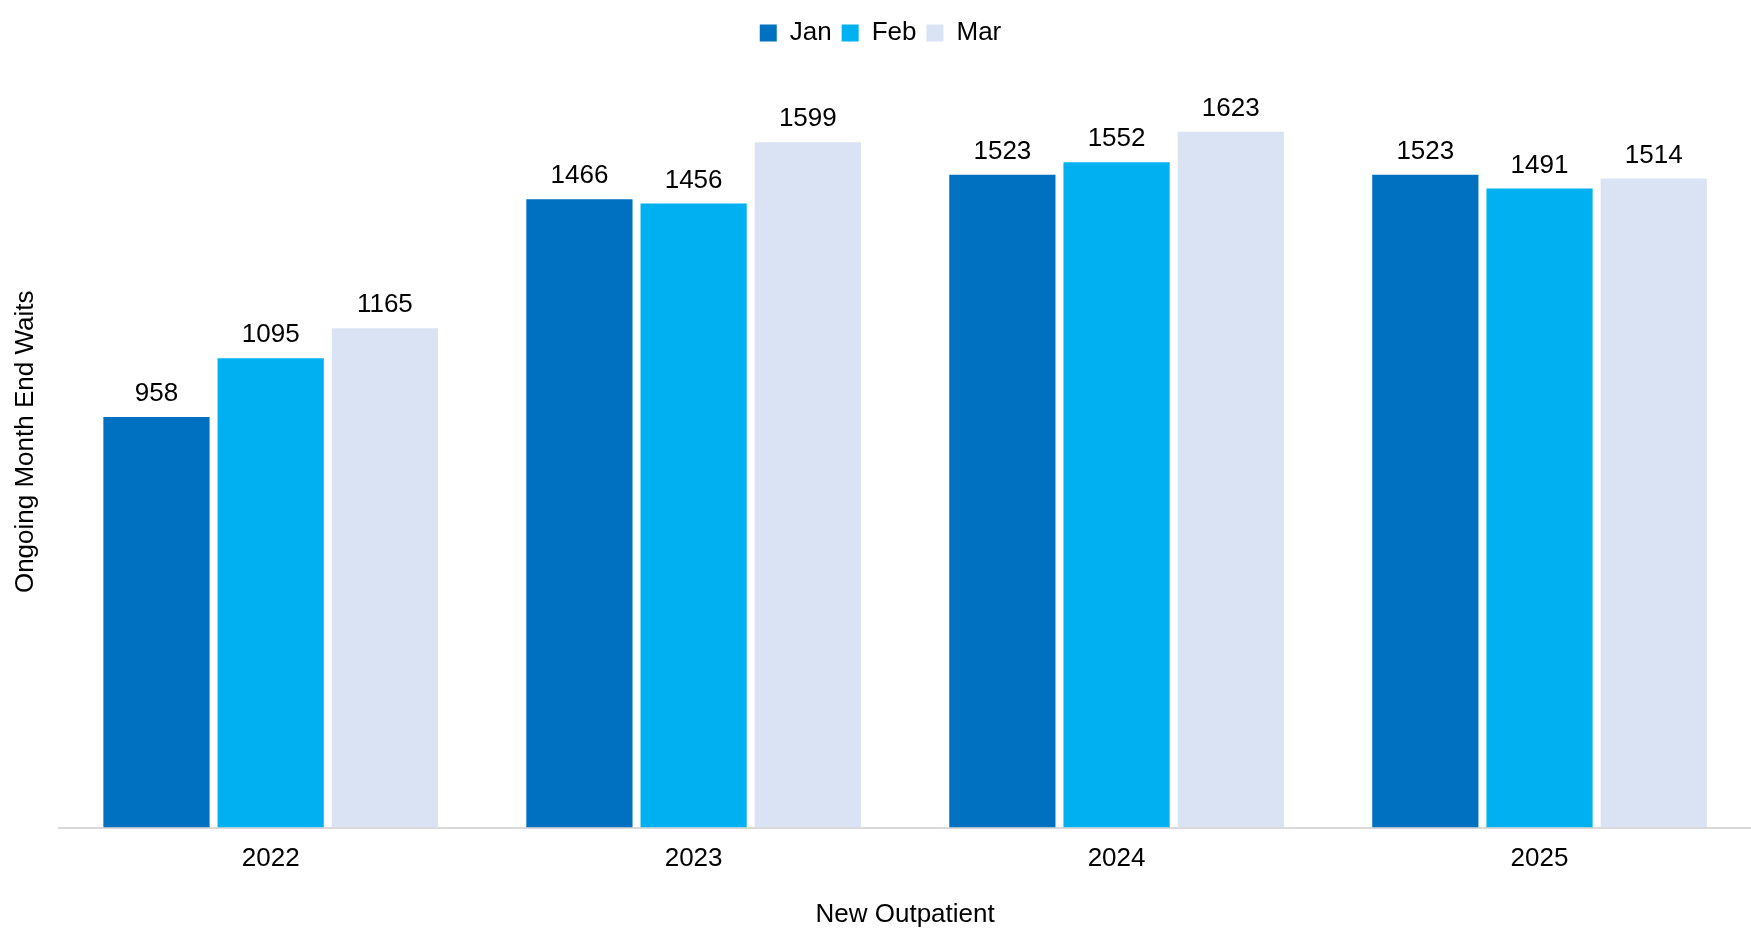 This screenshot has height=934, width=1751. Describe the element at coordinates (1230, 107) in the screenshot. I see `data-label: 1623` at that location.